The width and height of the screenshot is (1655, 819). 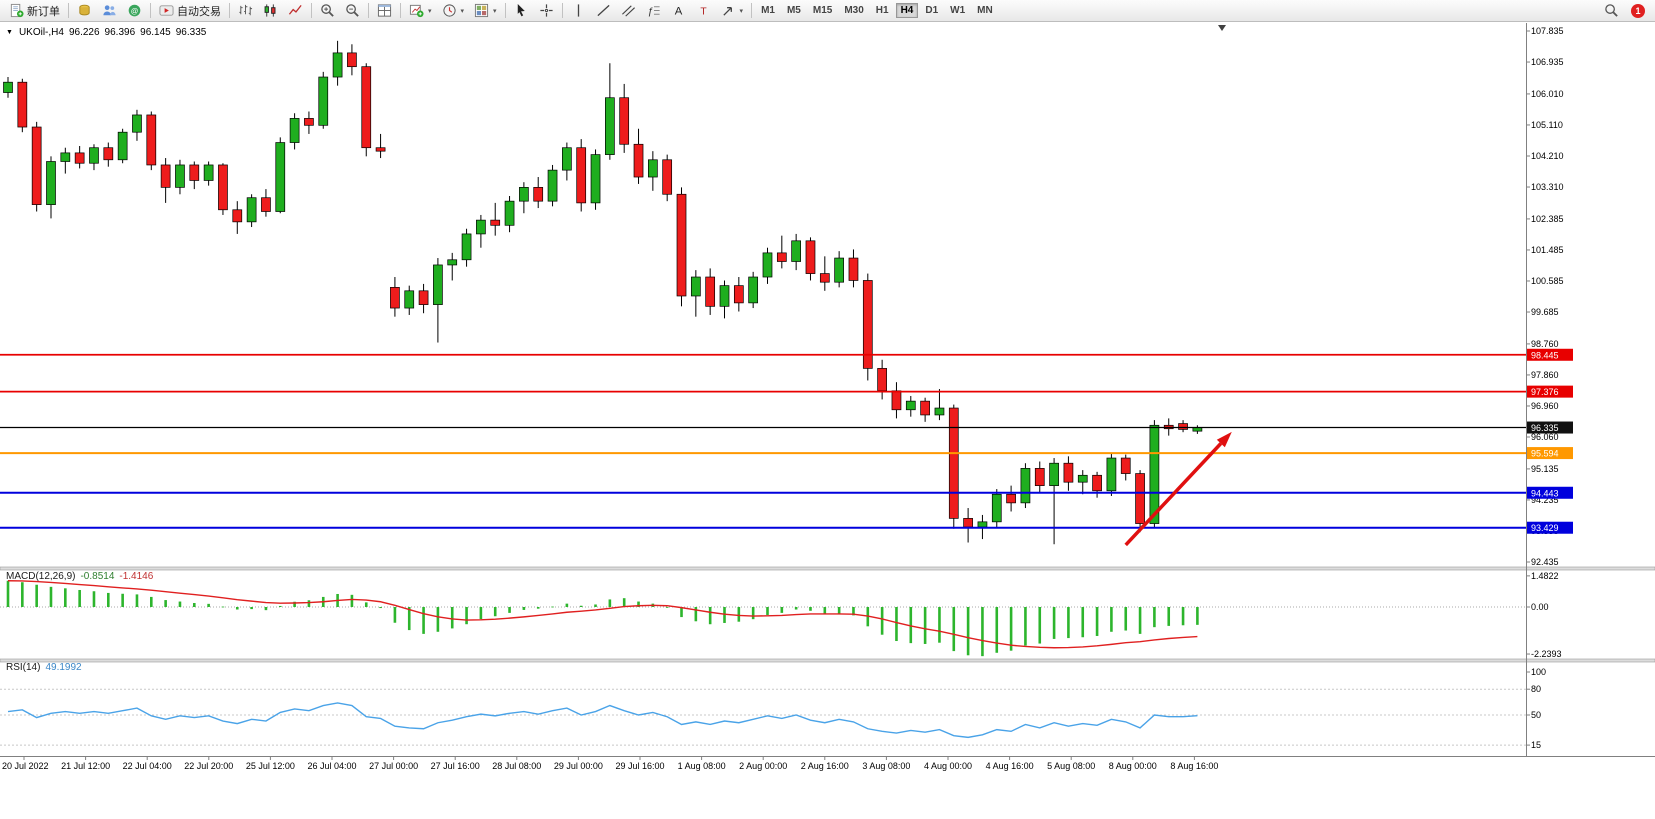 I want to click on community-icon-button: @, so click(x=134, y=10).